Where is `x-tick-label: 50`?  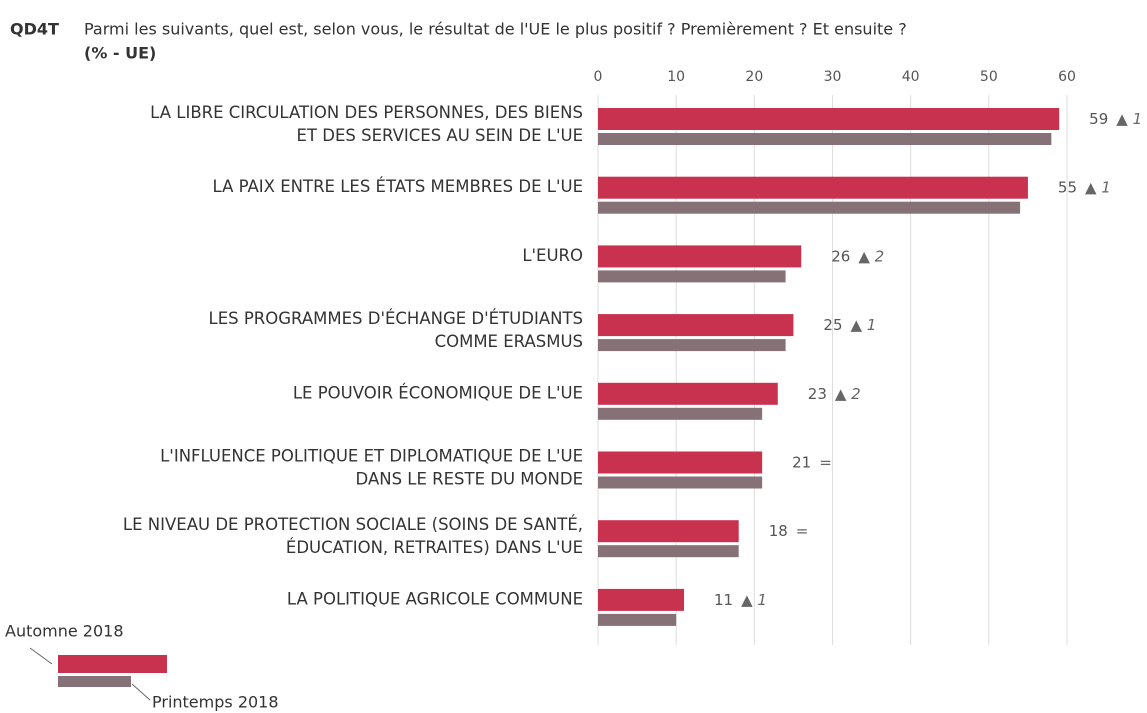
x-tick-label: 50 is located at coordinates (989, 77).